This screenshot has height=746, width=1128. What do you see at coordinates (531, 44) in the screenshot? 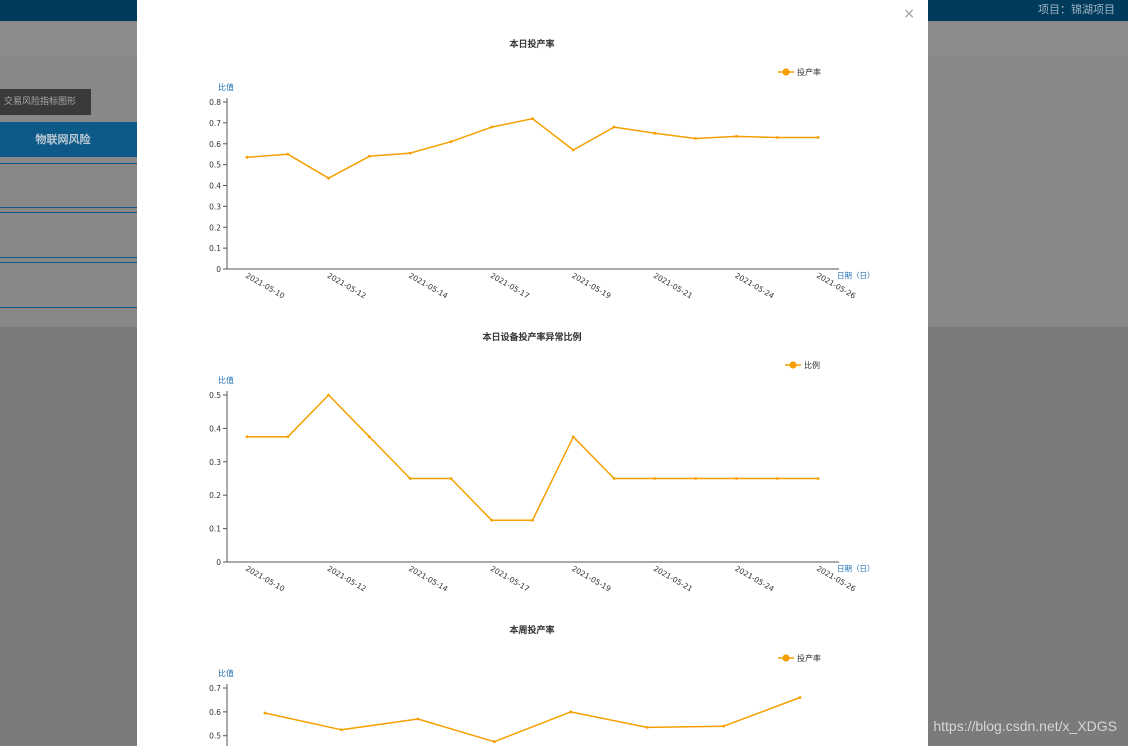
I see `chart-title: 本日投产率` at bounding box center [531, 44].